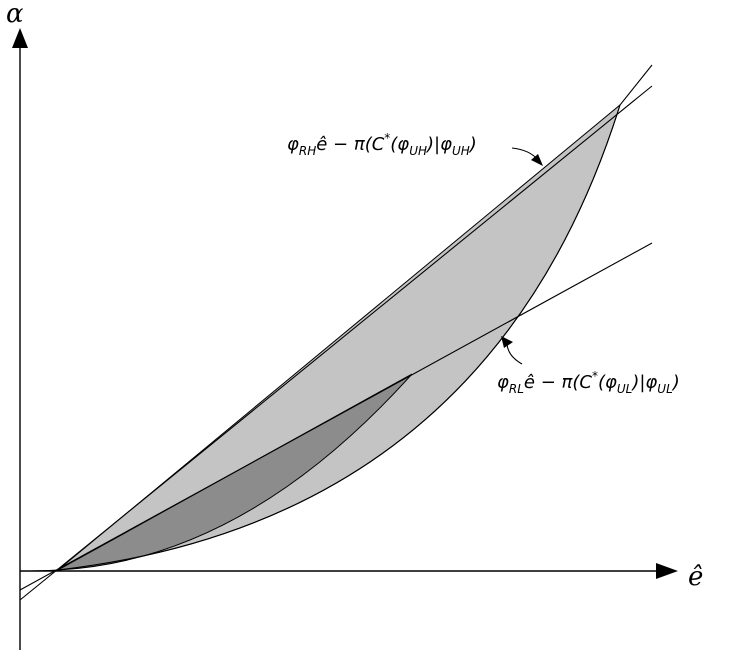 The width and height of the screenshot is (738, 664). What do you see at coordinates (15, 14) in the screenshot?
I see `y-axis-label: α` at bounding box center [15, 14].